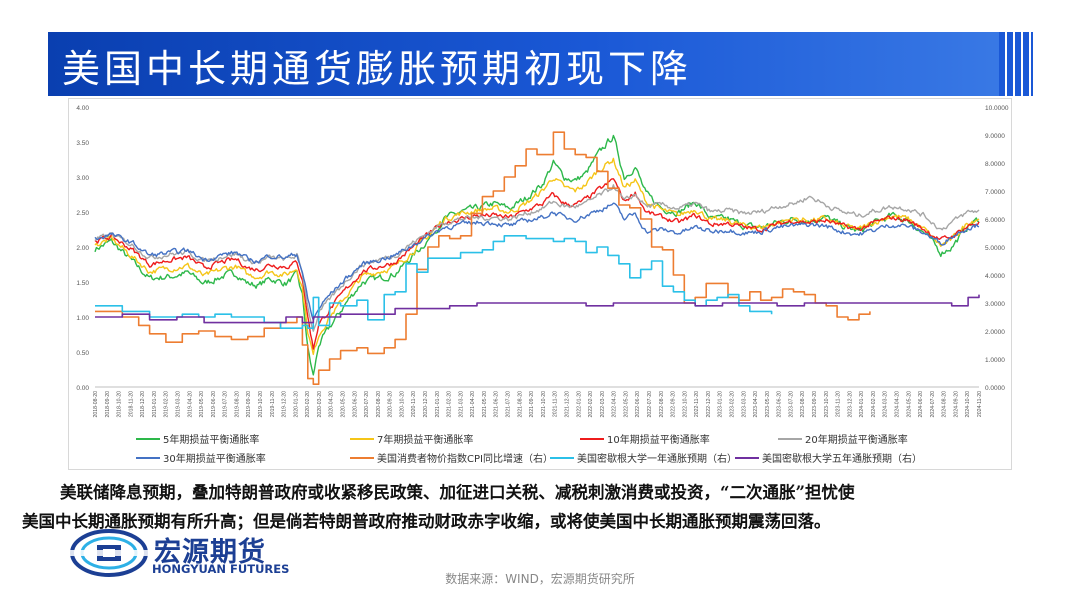 The width and height of the screenshot is (1080, 608). What do you see at coordinates (308, 404) in the screenshot?
I see `x-axis-tick-label: 2020-02-20` at bounding box center [308, 404].